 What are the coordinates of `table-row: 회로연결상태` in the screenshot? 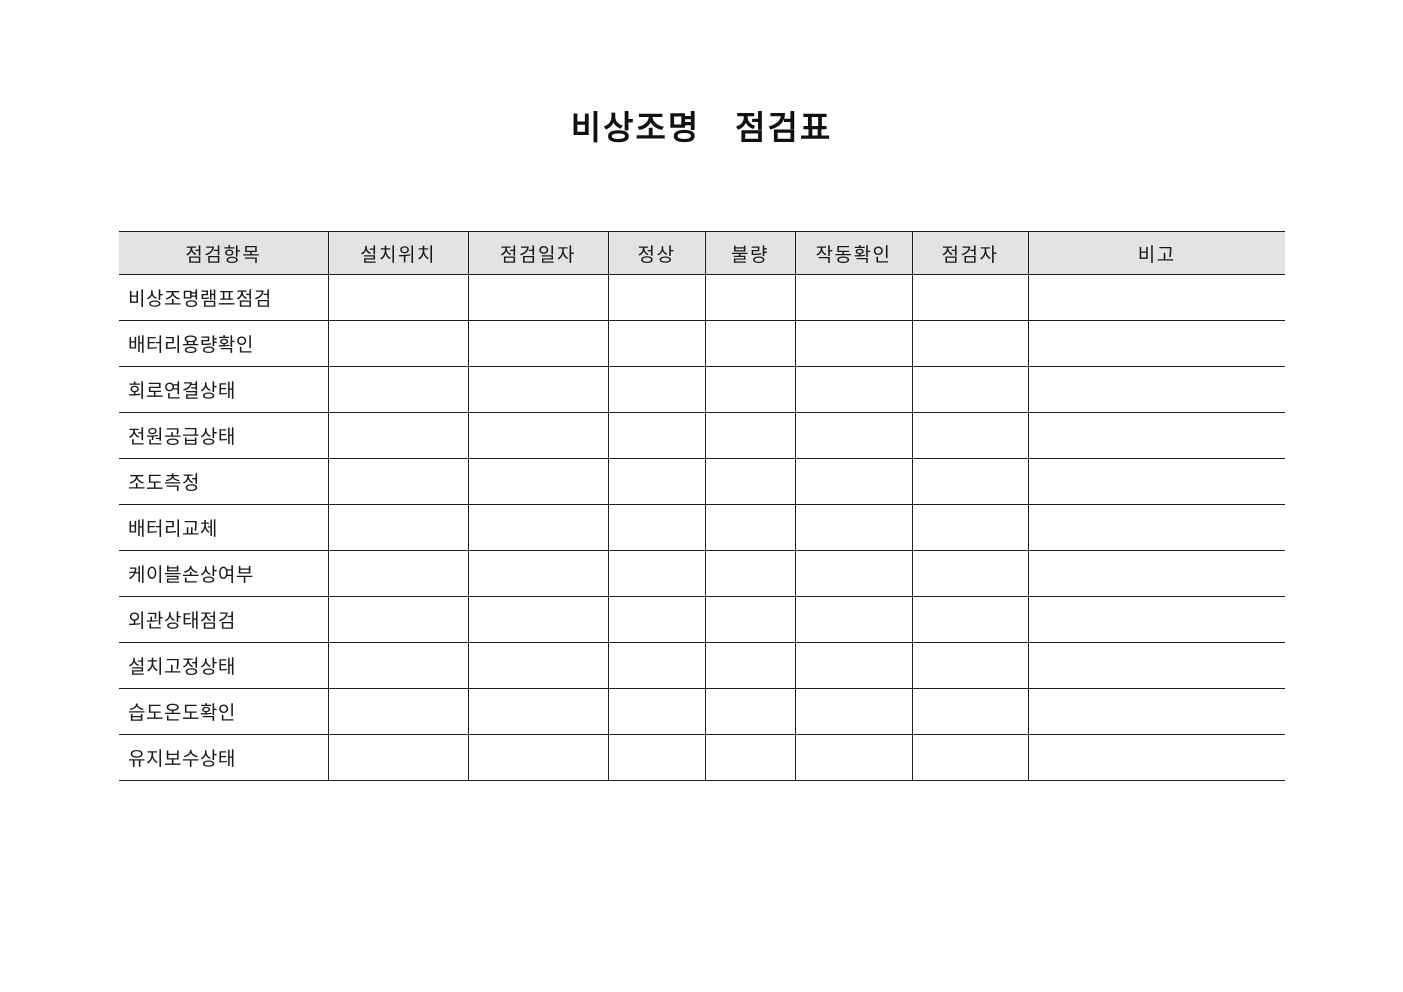 It's located at (702, 389).